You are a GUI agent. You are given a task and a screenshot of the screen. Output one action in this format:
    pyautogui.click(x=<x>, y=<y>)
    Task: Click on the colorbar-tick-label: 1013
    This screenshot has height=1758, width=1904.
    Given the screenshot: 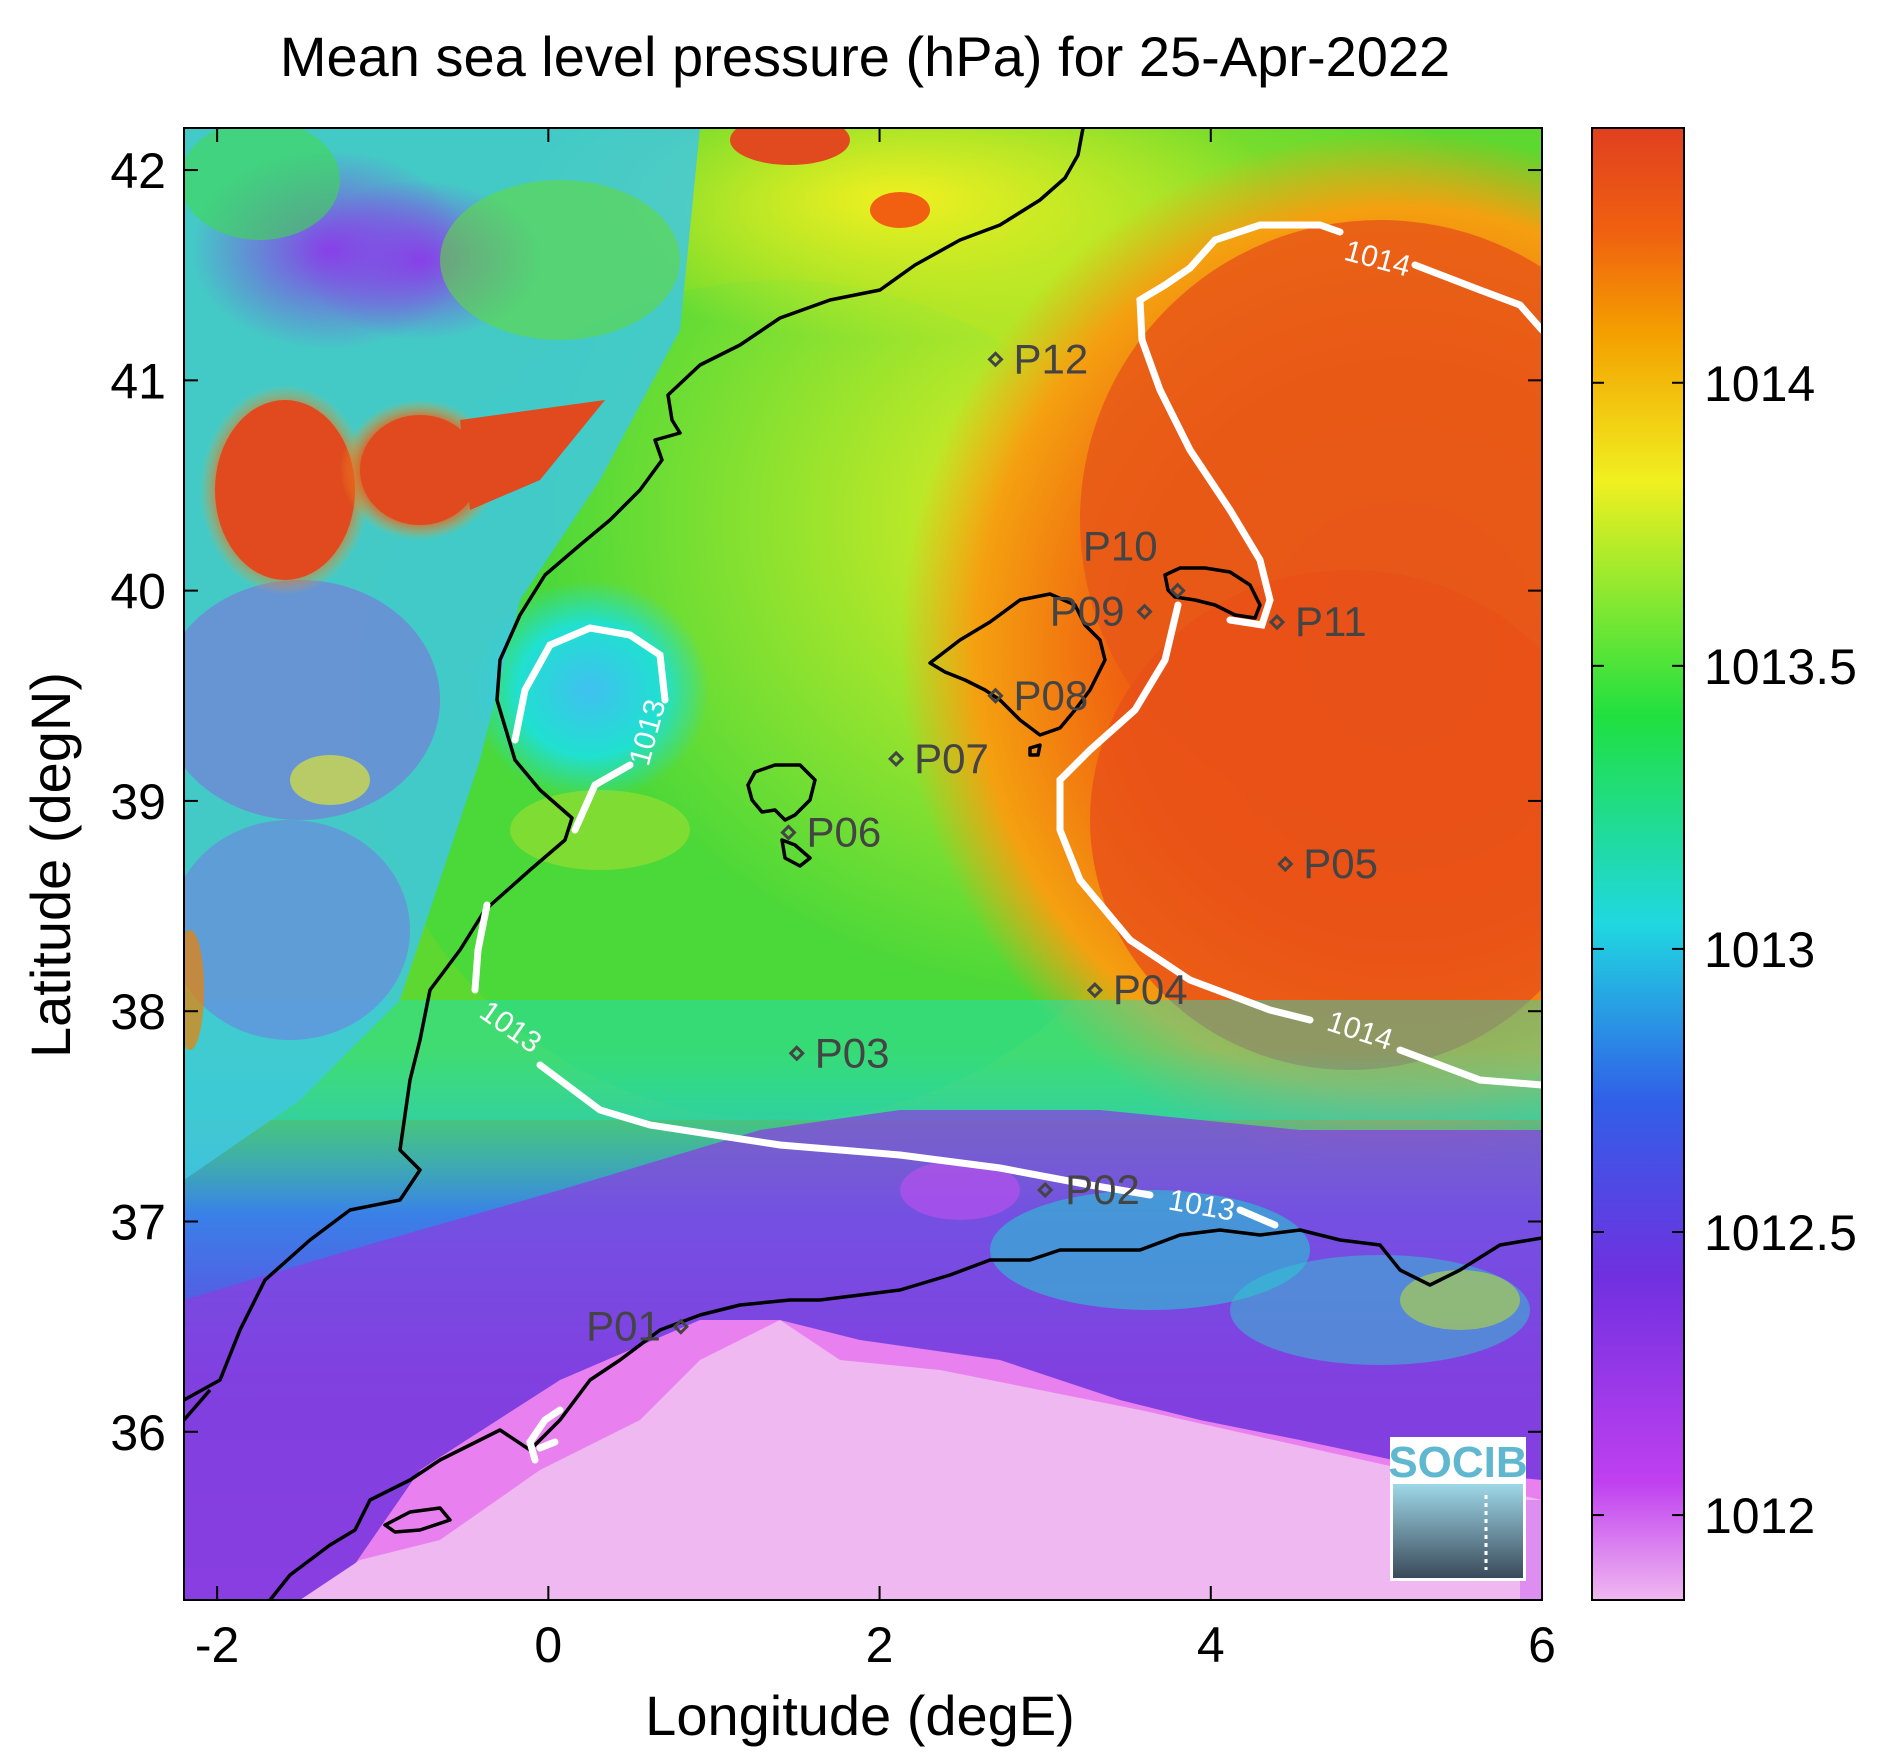 What is the action you would take?
    pyautogui.click(x=1759, y=950)
    